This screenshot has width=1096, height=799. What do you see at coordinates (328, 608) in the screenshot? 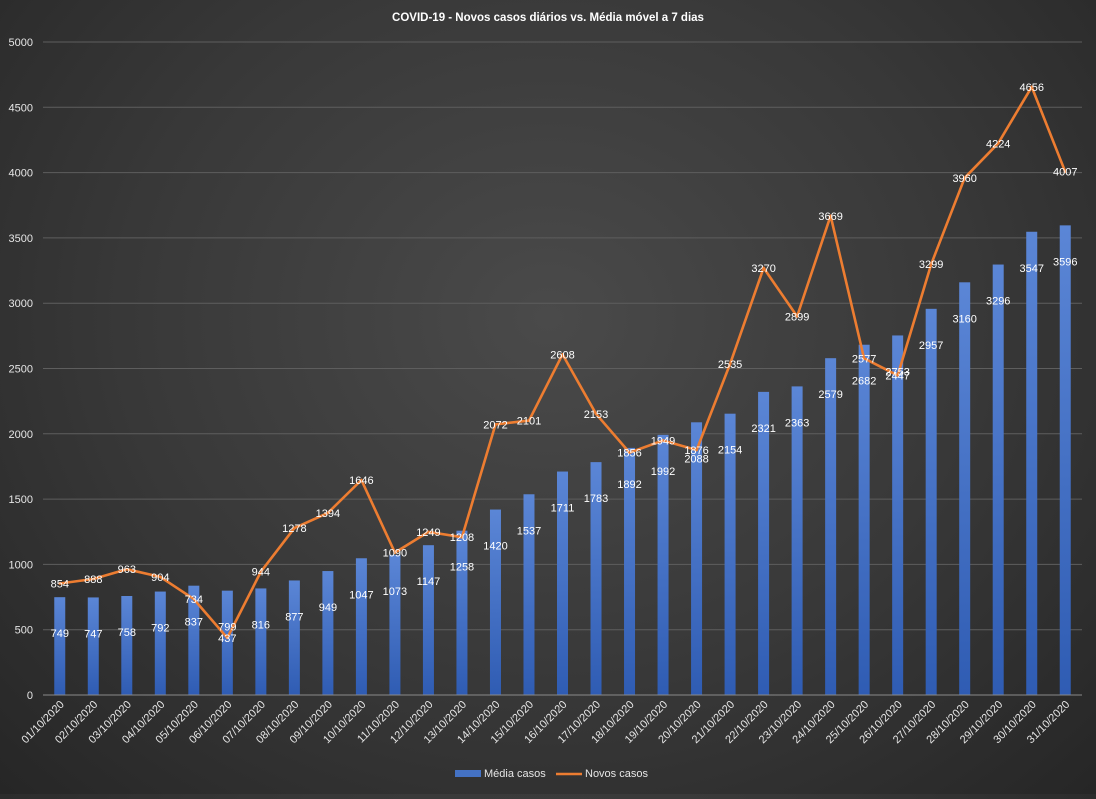
I see `bar-data-label: 949` at bounding box center [328, 608].